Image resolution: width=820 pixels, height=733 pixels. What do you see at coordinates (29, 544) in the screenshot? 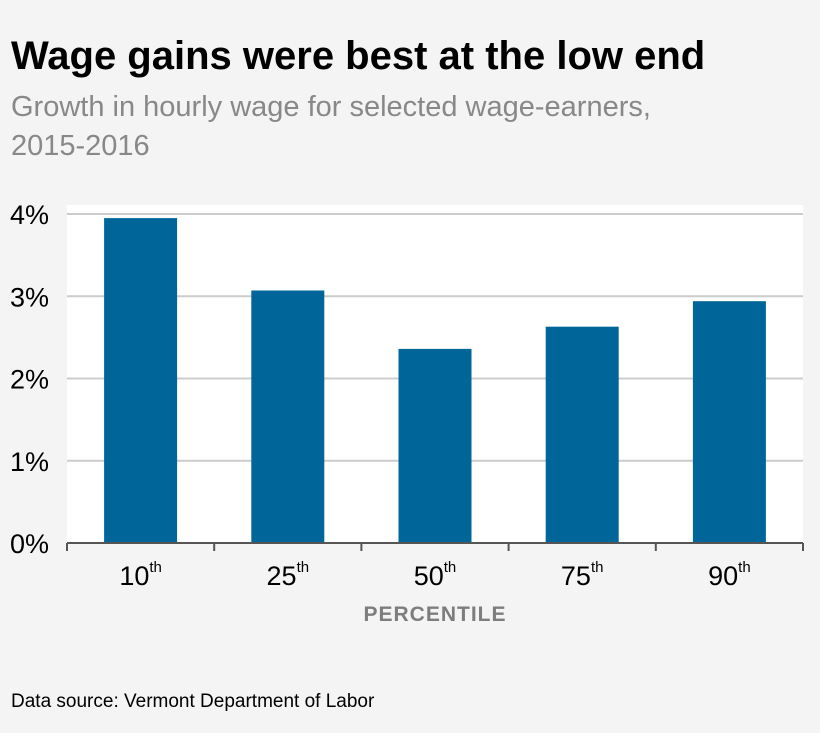
I see `y-tick-label: 0%` at bounding box center [29, 544].